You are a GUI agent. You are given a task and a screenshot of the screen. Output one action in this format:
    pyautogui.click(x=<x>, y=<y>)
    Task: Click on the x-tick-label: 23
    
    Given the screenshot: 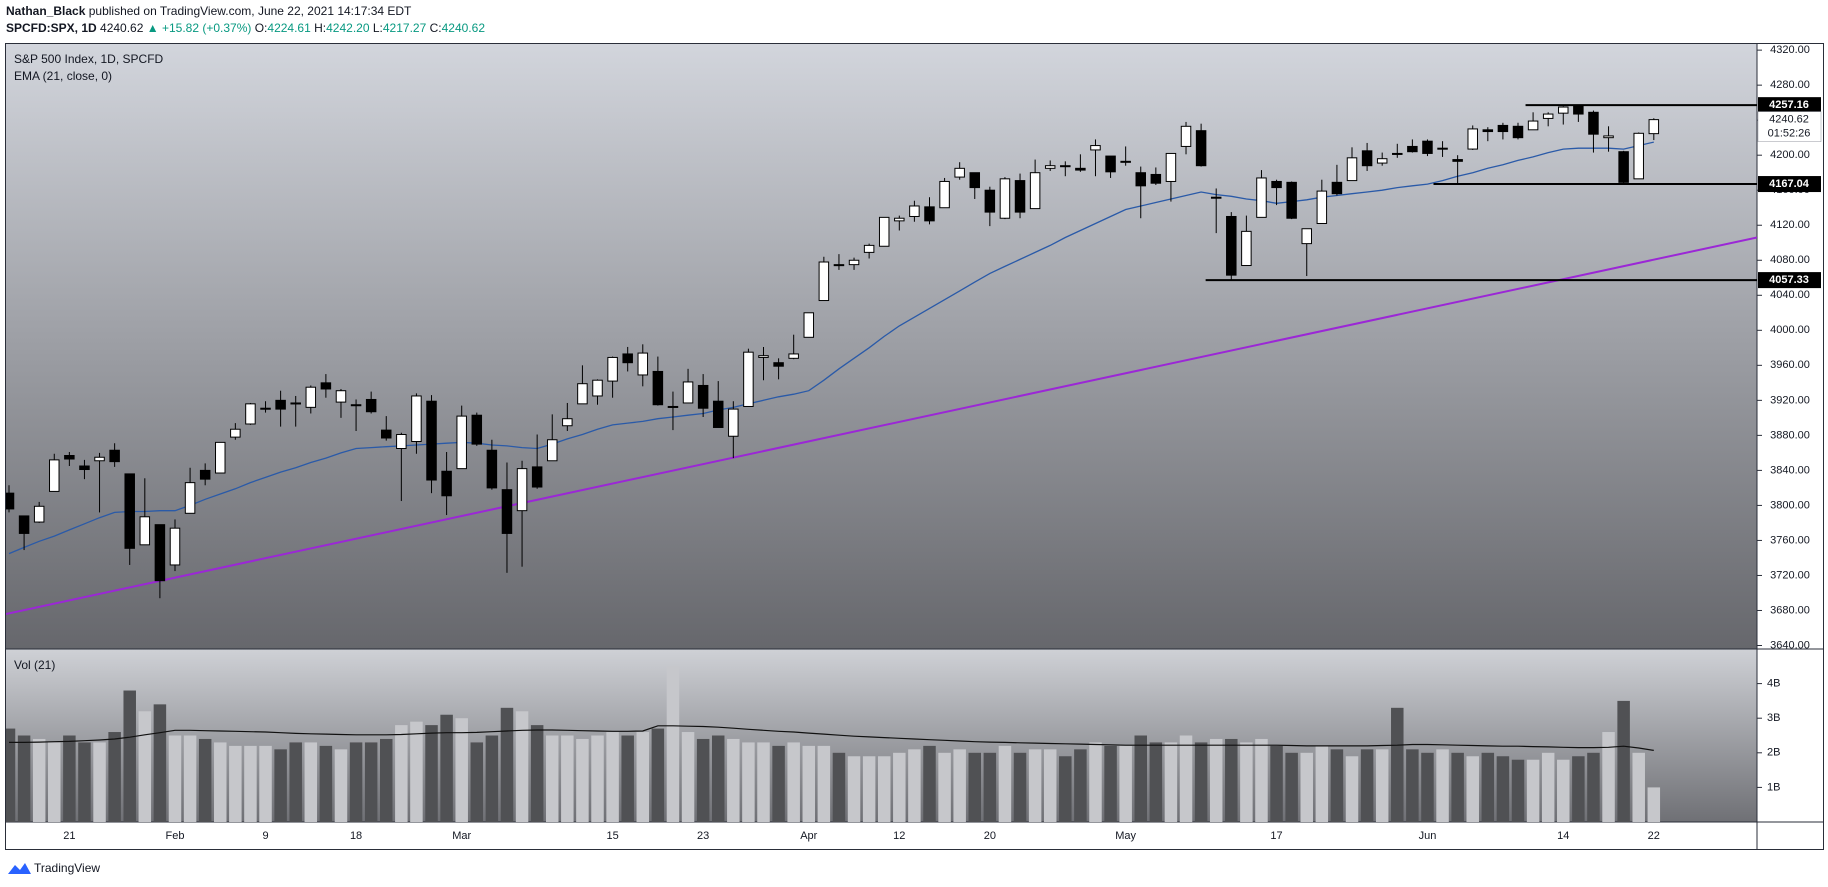 What is the action you would take?
    pyautogui.click(x=703, y=836)
    